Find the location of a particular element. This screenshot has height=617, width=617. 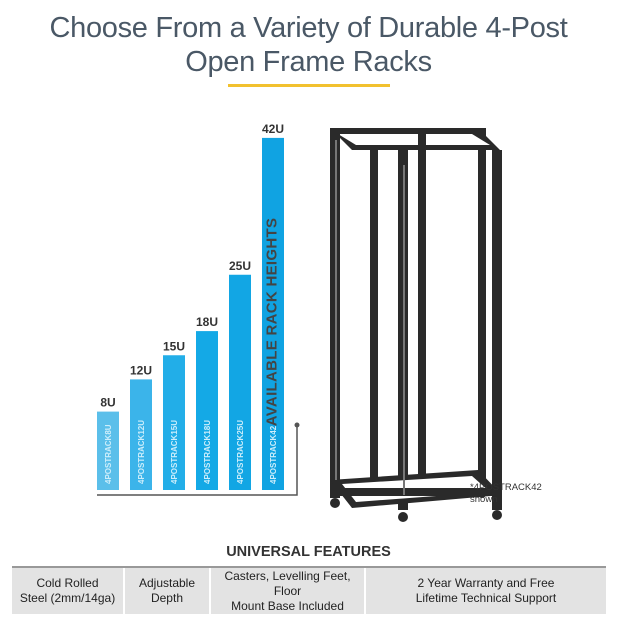

bar-15U is located at coordinates (174, 422).